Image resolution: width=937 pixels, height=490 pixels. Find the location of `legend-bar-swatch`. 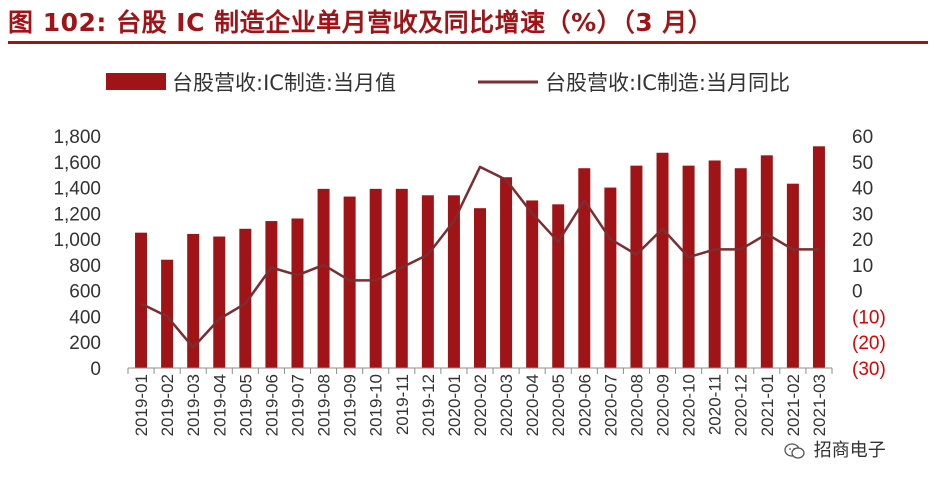

legend-bar-swatch is located at coordinates (136, 81).